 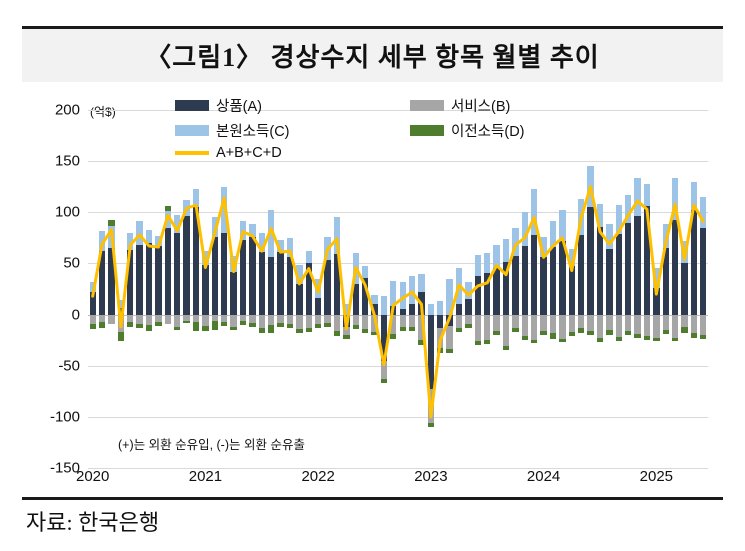 What do you see at coordinates (392, 482) in the screenshot?
I see `x-axis-labels: 2020 2021 2022 2023 2024 2025` at bounding box center [392, 482].